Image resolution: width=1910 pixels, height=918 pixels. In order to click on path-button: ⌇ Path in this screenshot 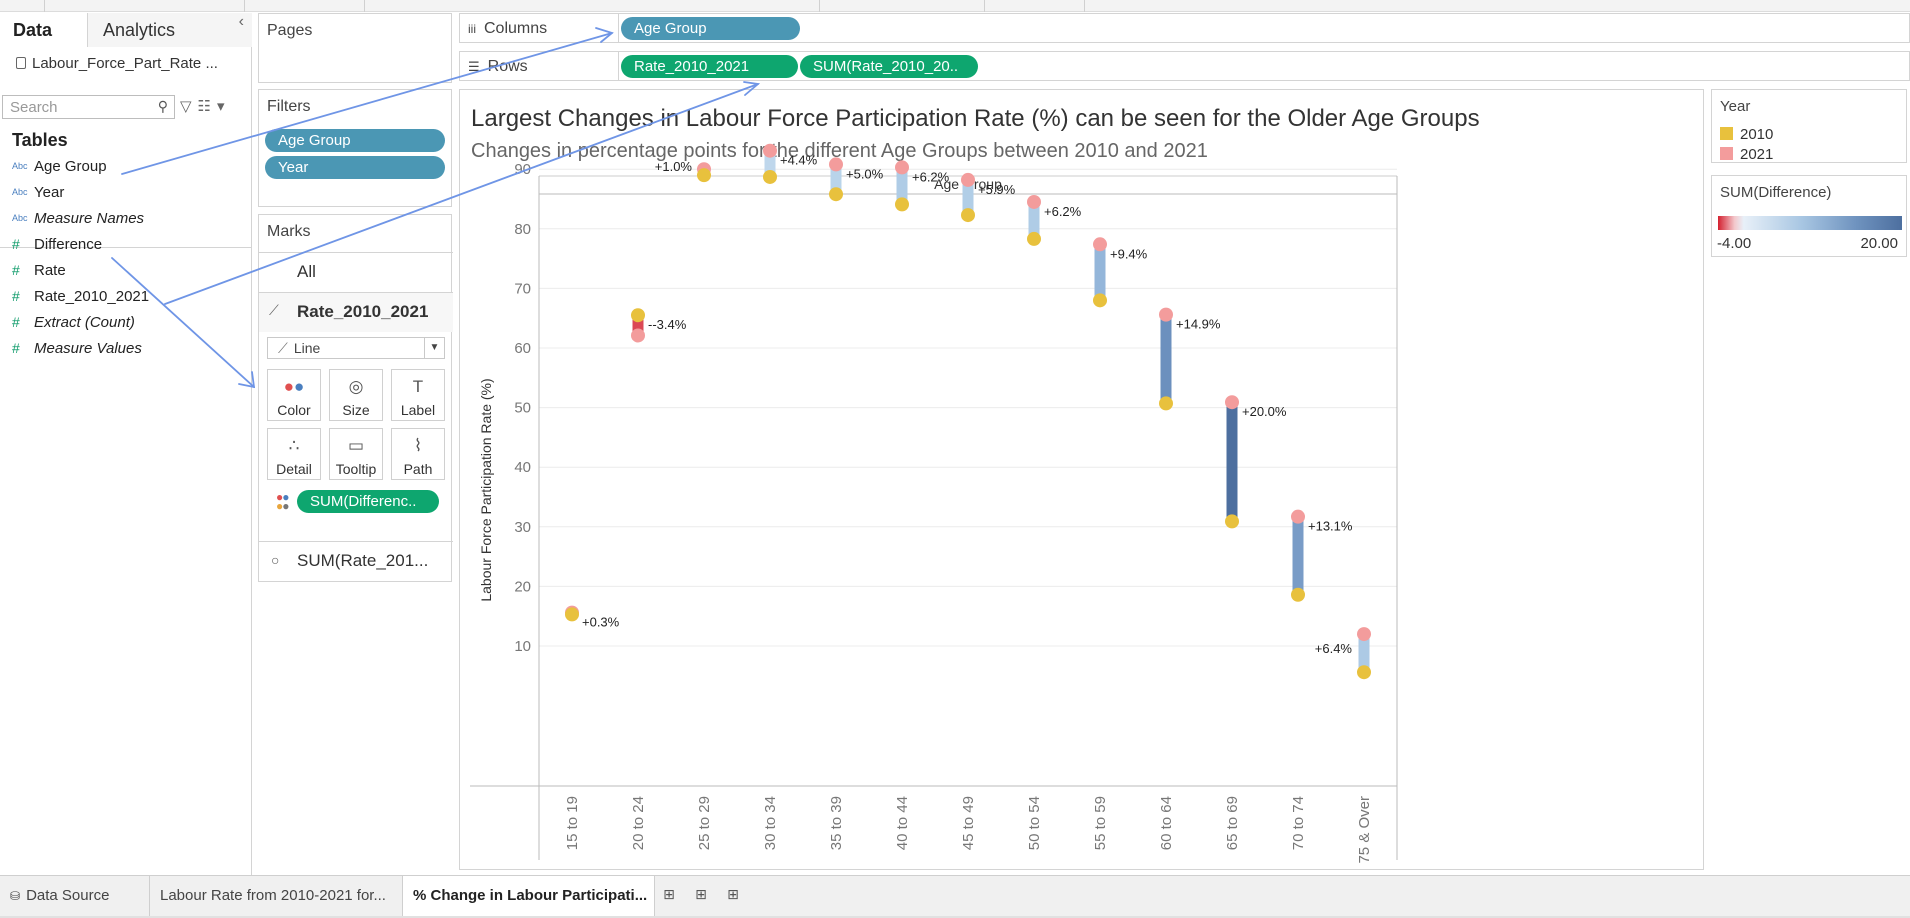, I will do `click(418, 454)`.